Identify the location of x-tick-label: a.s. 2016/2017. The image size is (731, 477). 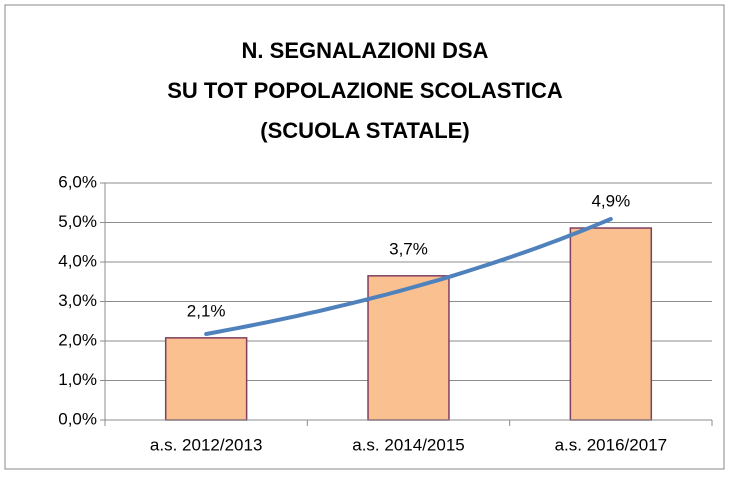
(611, 444).